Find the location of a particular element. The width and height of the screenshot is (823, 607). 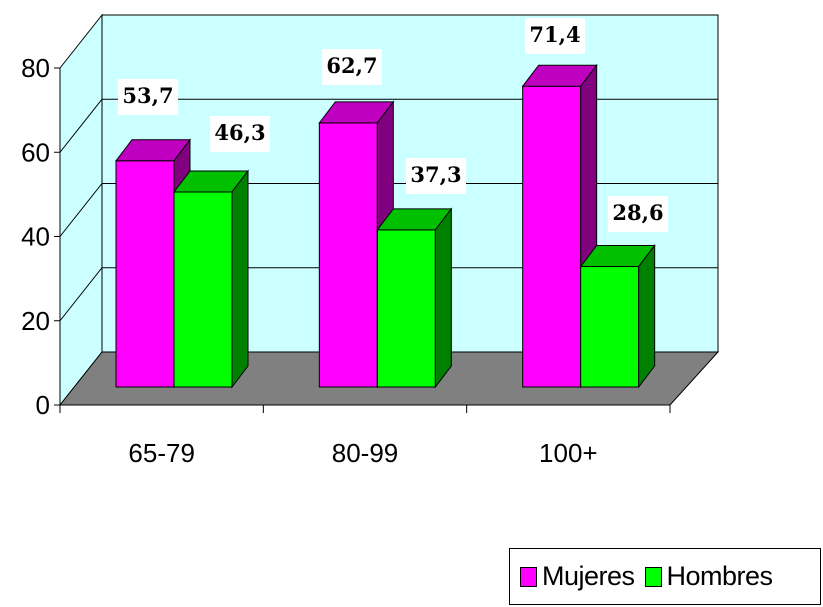

bar-side-hombres-100+ is located at coordinates (647, 316).